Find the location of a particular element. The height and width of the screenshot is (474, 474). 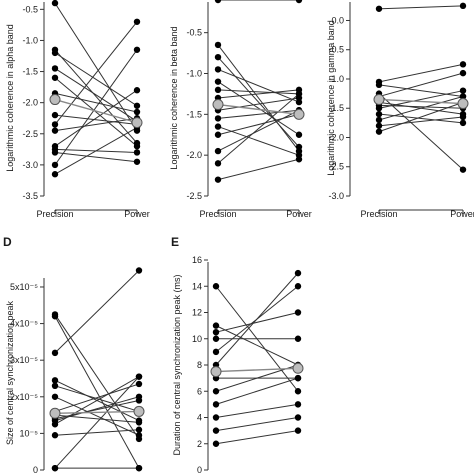

y-tick-label: 3x10⁻⁵ is located at coordinates (24, 360).